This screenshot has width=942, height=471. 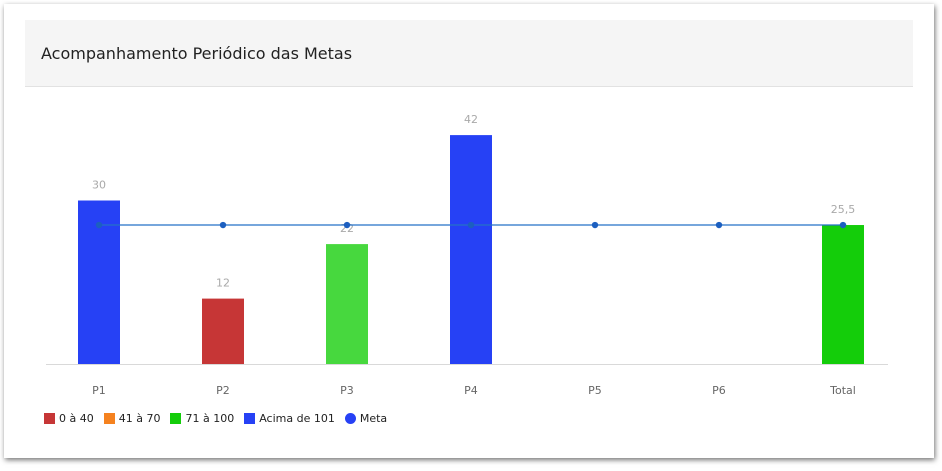 What do you see at coordinates (842, 390) in the screenshot?
I see `x-tick-total: Total` at bounding box center [842, 390].